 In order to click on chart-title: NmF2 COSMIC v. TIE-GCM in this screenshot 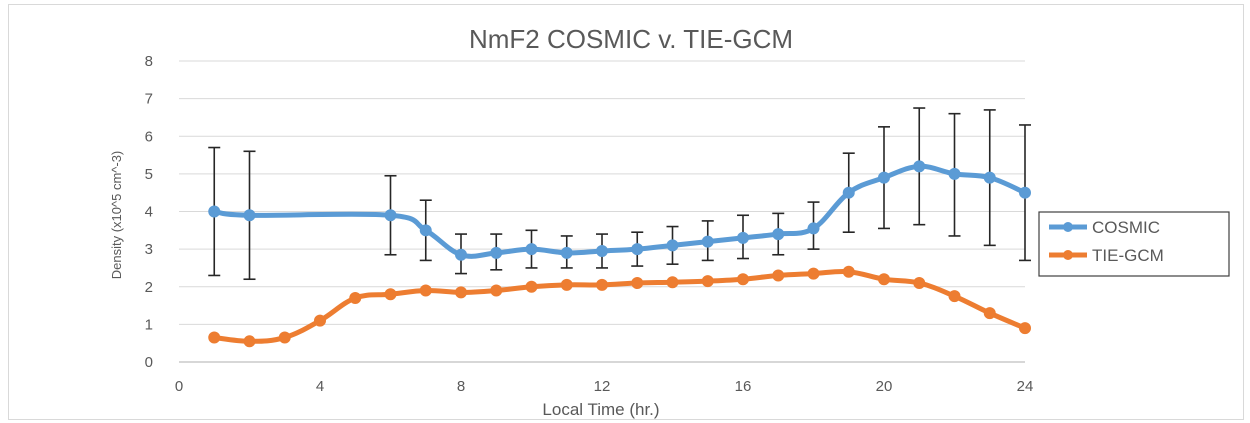, I will do `click(631, 39)`.